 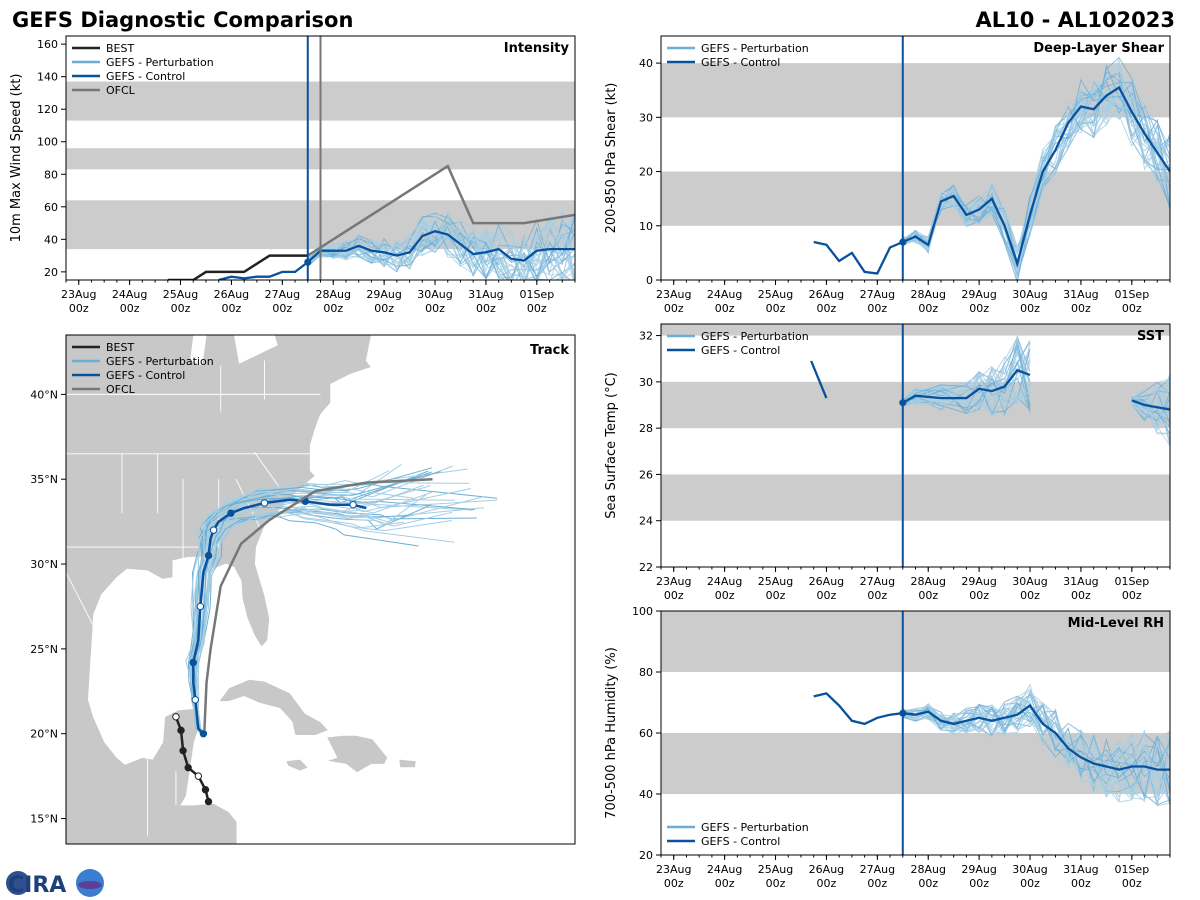 What do you see at coordinates (485, 294) in the screenshot?
I see `intensity-xtick-label: 31Aug` at bounding box center [485, 294].